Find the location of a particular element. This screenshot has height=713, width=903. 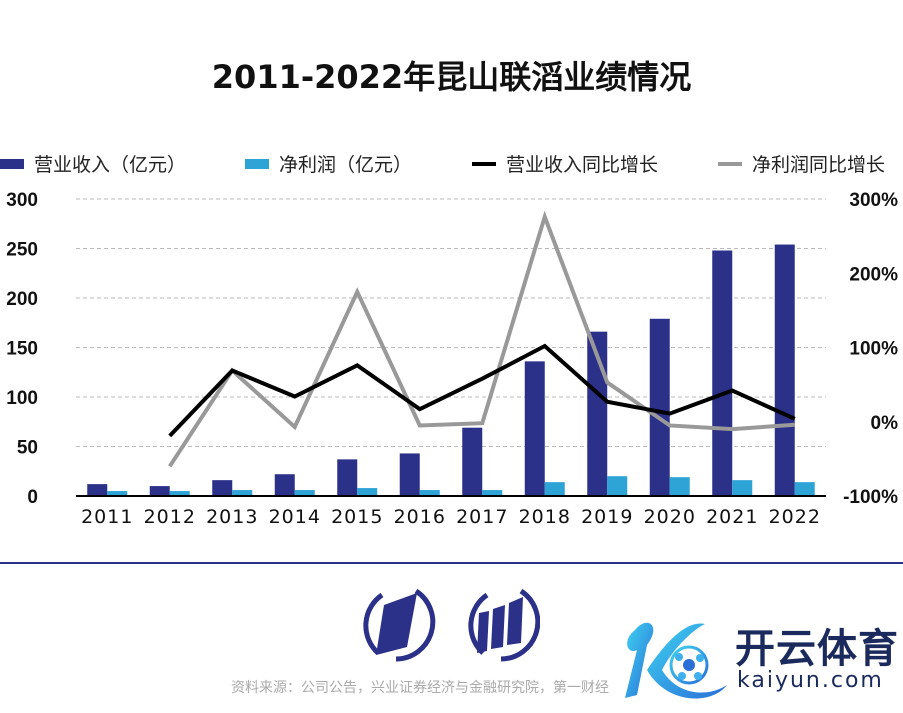

right-axis-tick-label: 0% is located at coordinates (885, 423).